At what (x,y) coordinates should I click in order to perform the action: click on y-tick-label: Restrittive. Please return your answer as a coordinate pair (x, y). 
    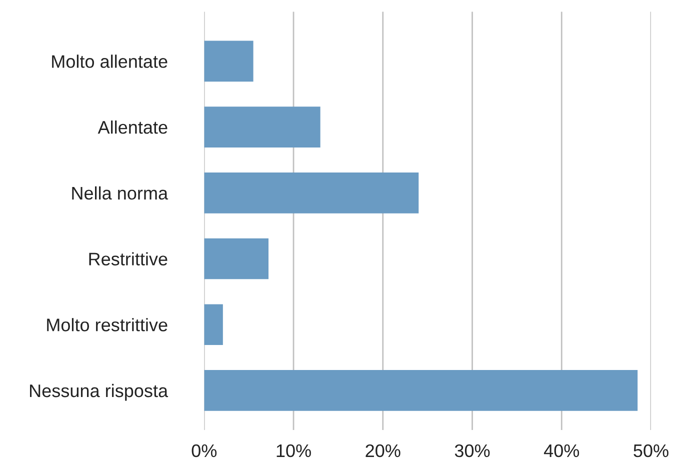
    Looking at the image, I should click on (128, 259).